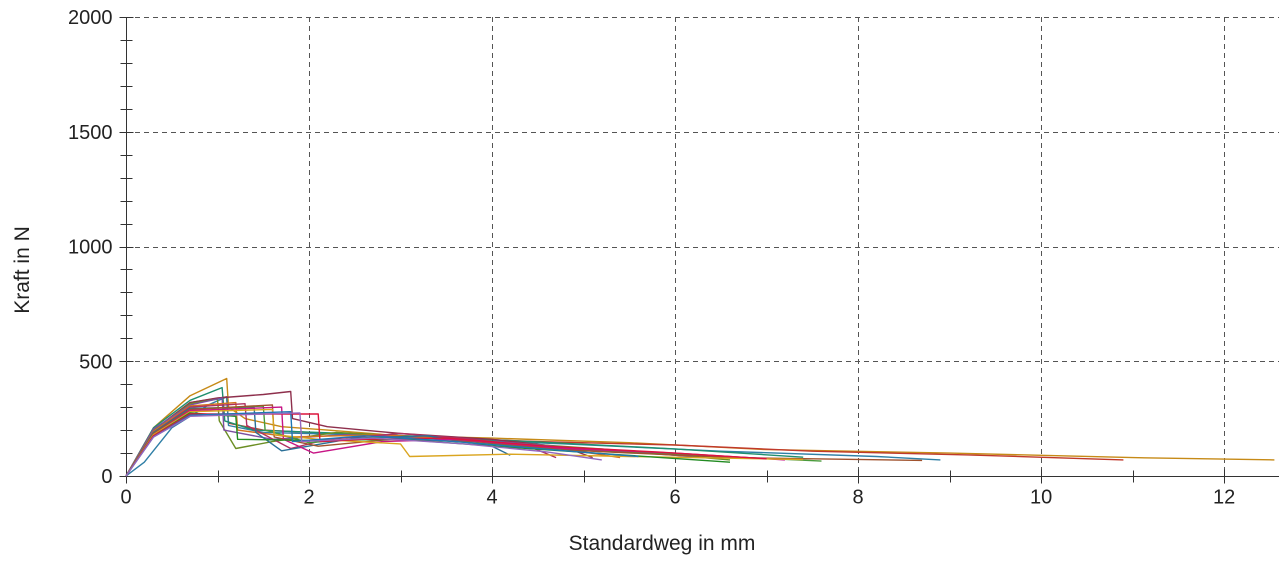  I want to click on x-tick-label: 4, so click(491, 498).